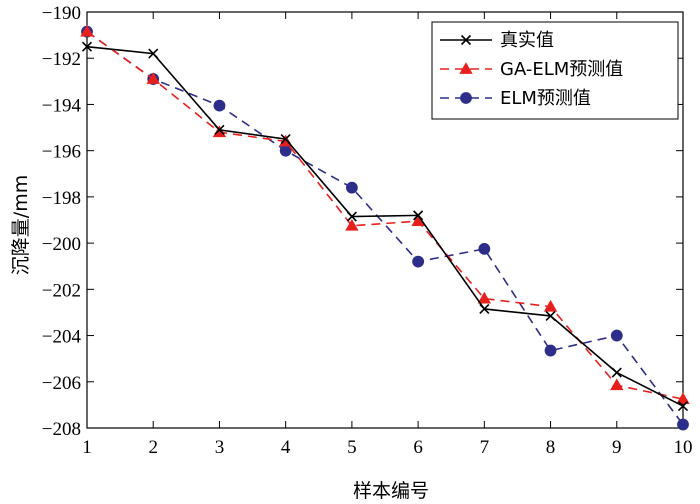 Image resolution: width=700 pixels, height=504 pixels. Describe the element at coordinates (617, 447) in the screenshot. I see `x-tick-label: 9` at that location.